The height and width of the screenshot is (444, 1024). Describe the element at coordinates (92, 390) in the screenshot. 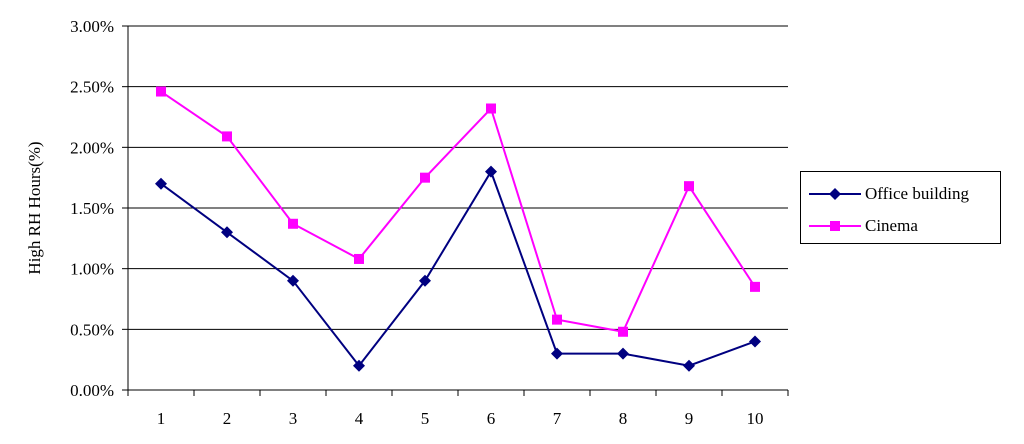

I see `y-tick-label: 0.00%` at that location.